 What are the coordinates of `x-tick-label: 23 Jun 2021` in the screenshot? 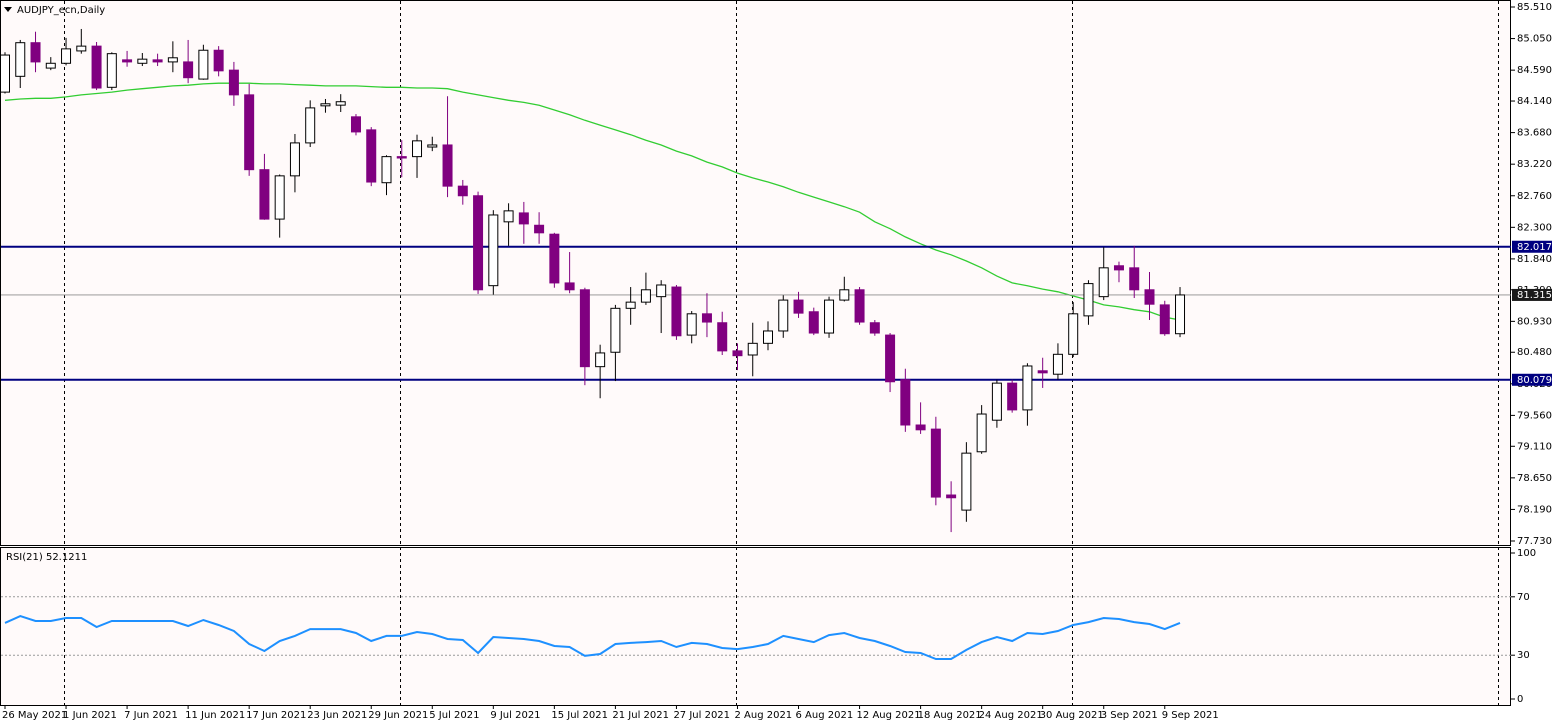 It's located at (337, 715).